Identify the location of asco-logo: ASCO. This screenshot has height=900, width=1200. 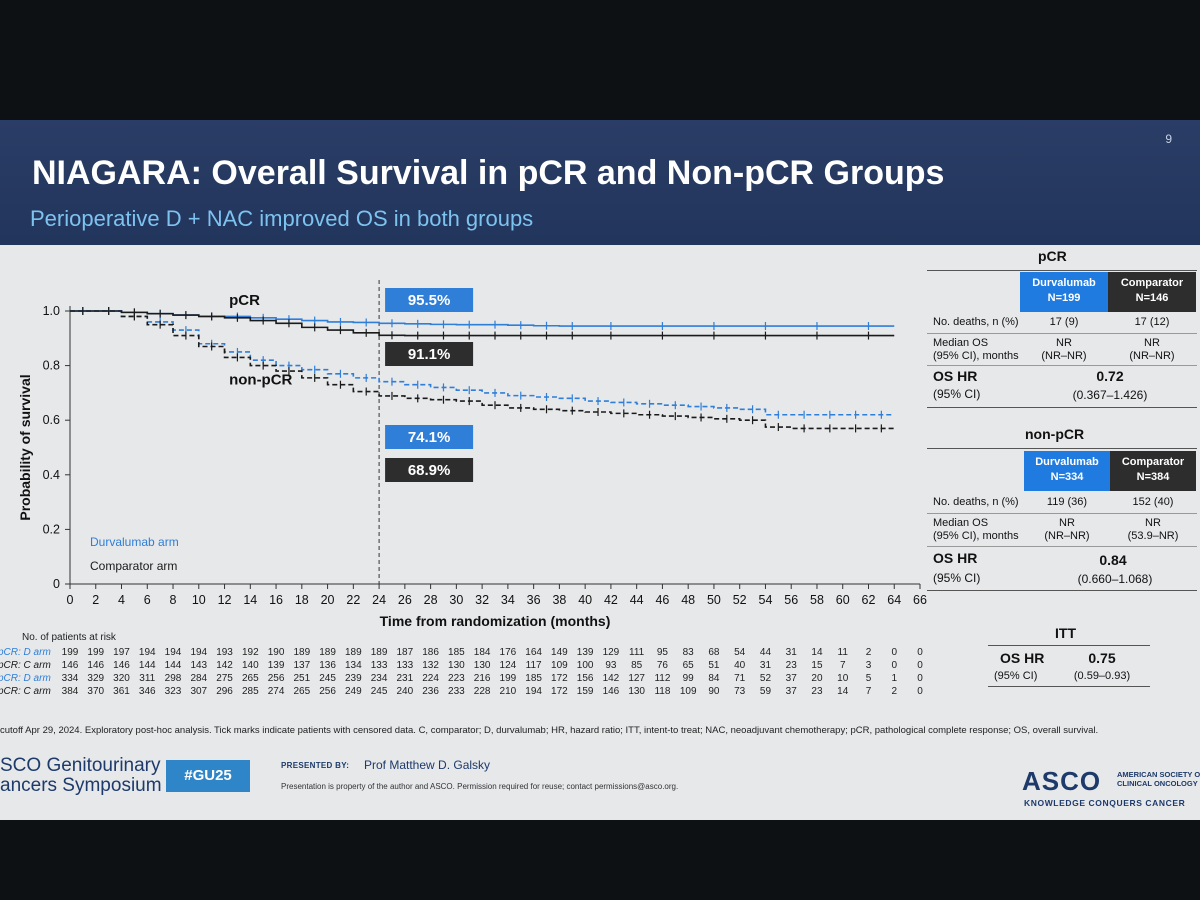
(1062, 781).